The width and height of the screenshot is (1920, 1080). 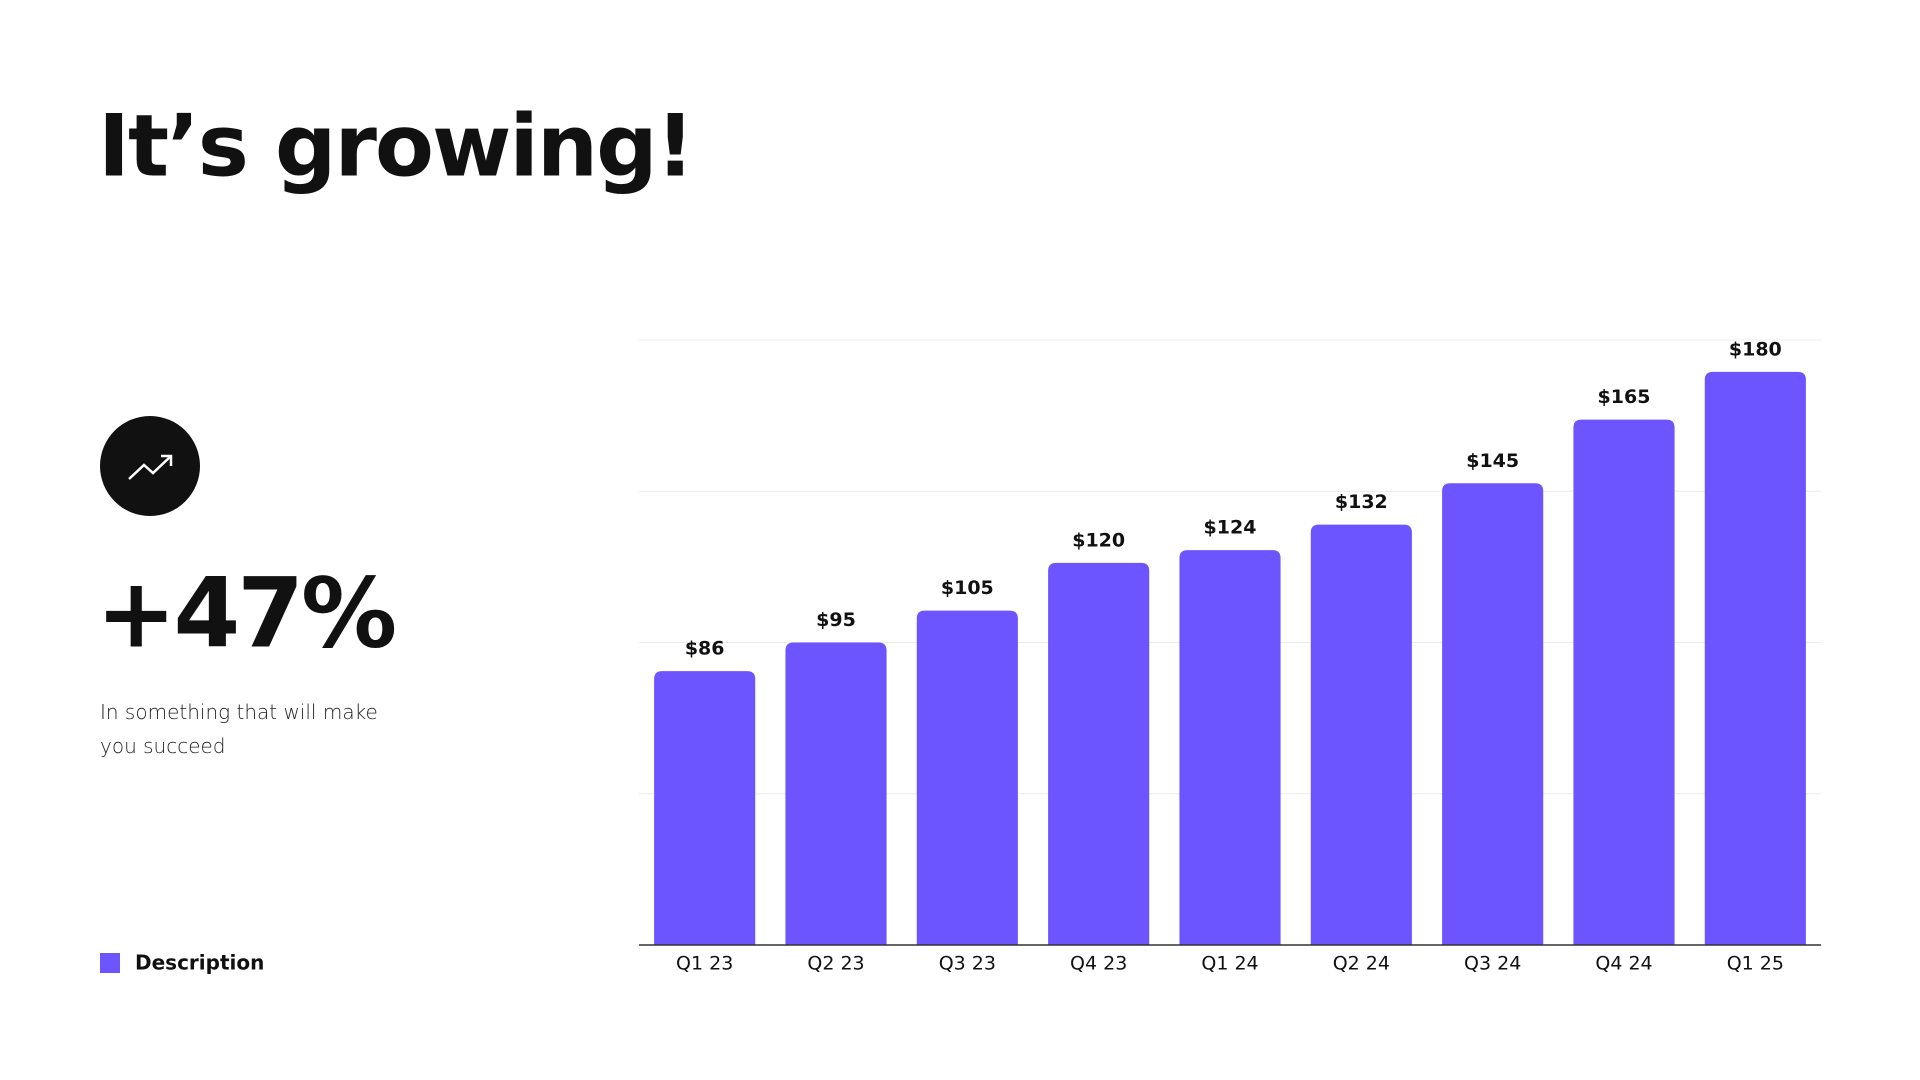 I want to click on x-tick-label: Q2 23, so click(x=835, y=964).